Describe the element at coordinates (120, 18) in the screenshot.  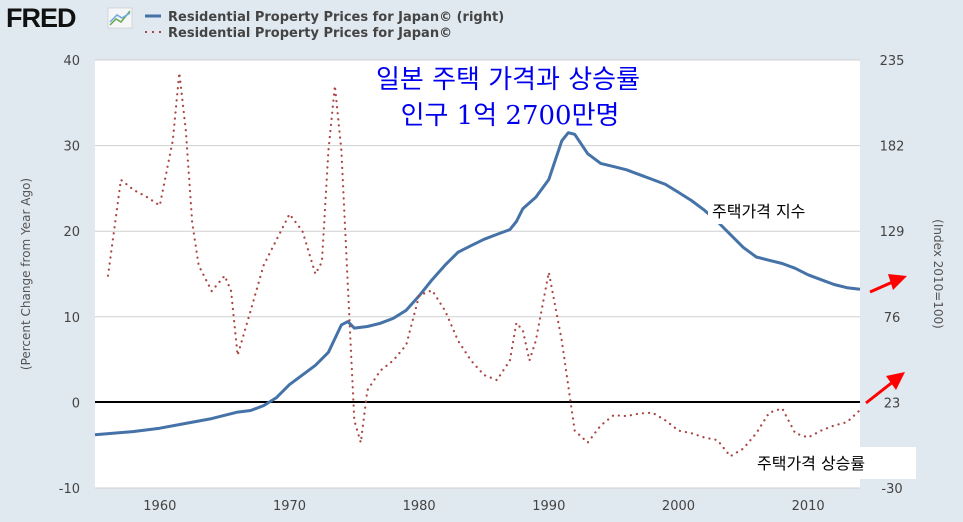
I see `chart-icon` at that location.